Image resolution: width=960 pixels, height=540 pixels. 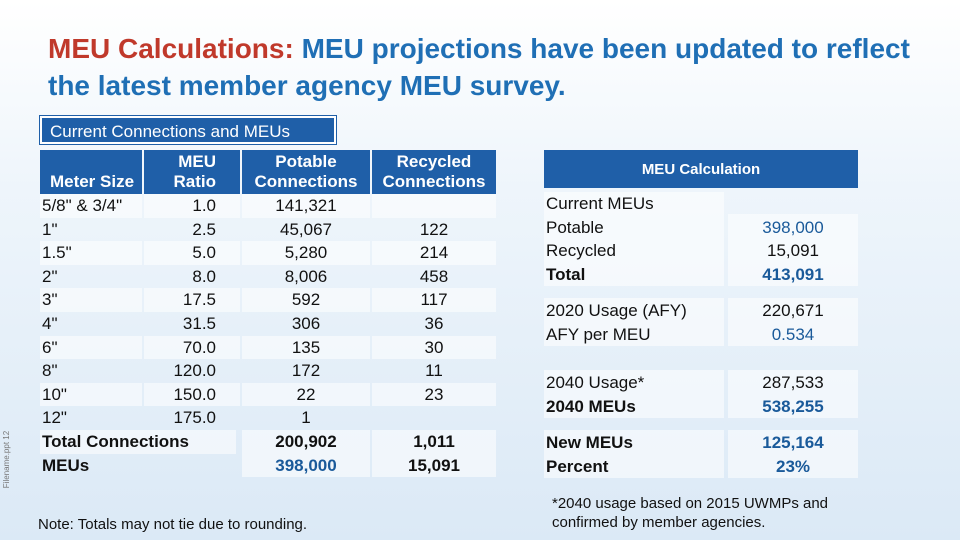 I want to click on meter-size: 3", so click(x=50, y=300).